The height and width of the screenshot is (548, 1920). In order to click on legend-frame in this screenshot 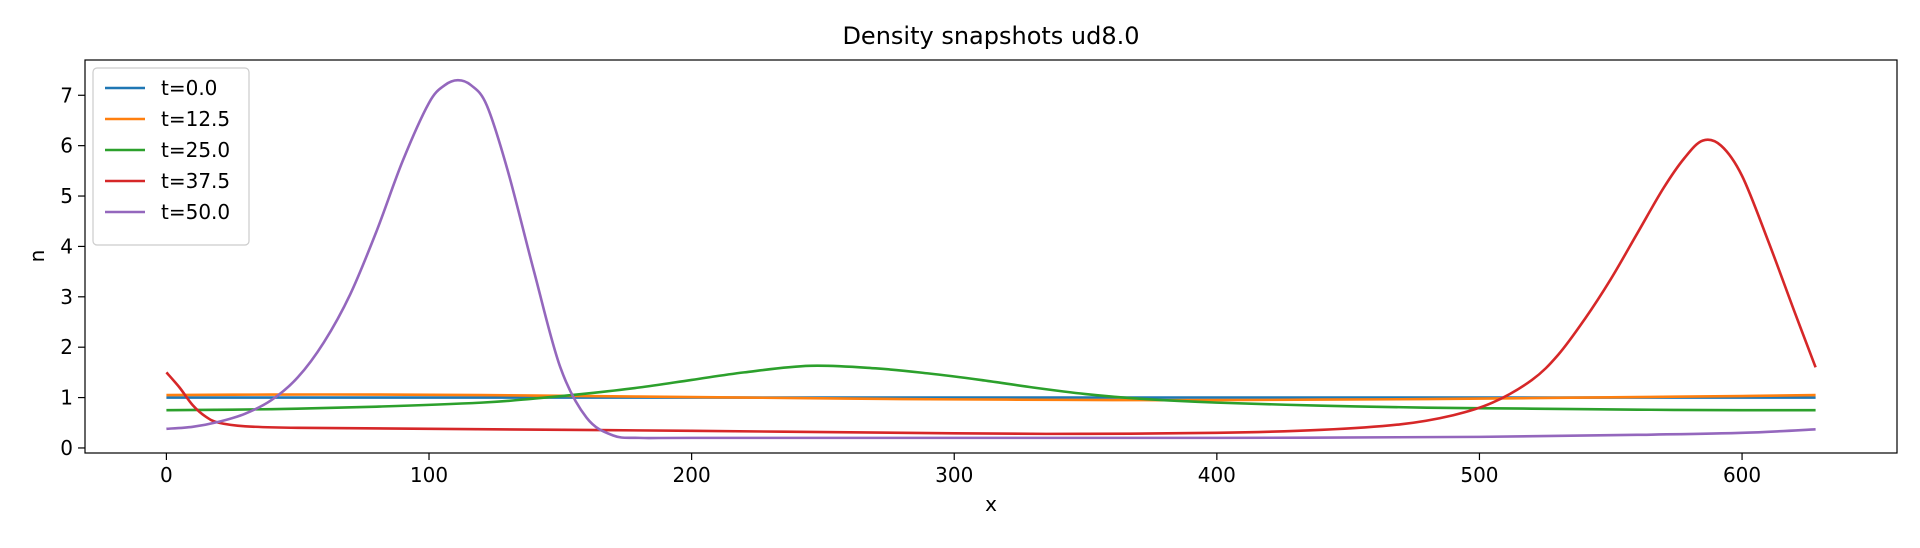, I will do `click(171, 156)`.